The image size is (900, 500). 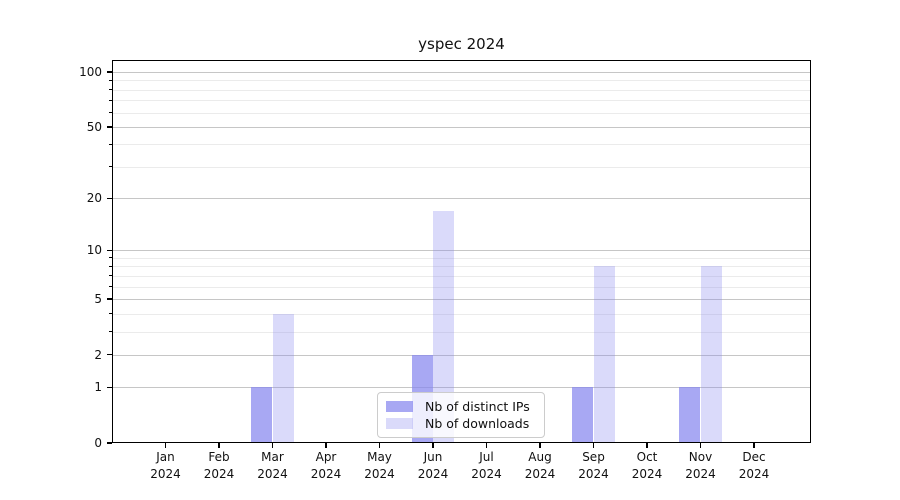 What do you see at coordinates (399, 423) in the screenshot?
I see `legend-swatch-downloads-icon` at bounding box center [399, 423].